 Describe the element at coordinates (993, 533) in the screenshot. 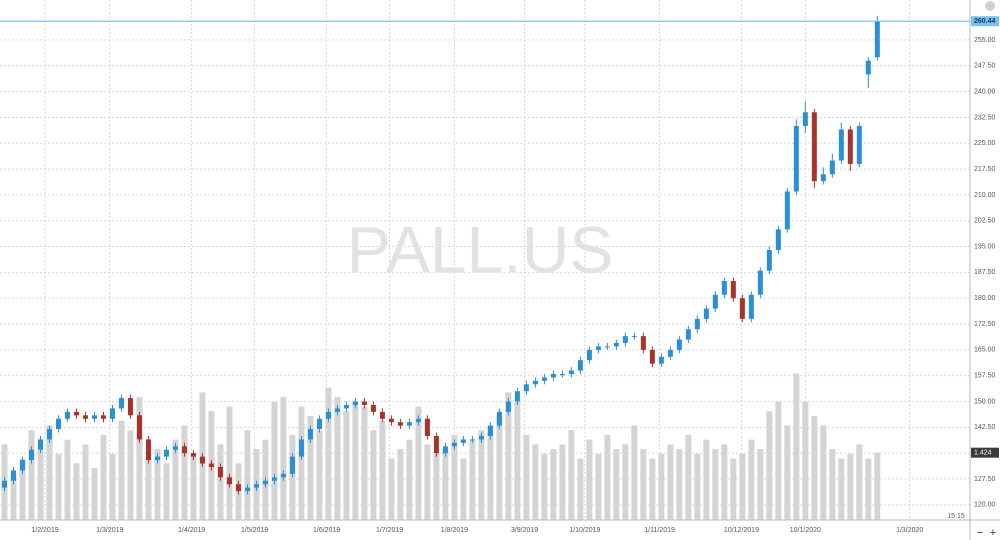

I see `zoom-button: +` at that location.